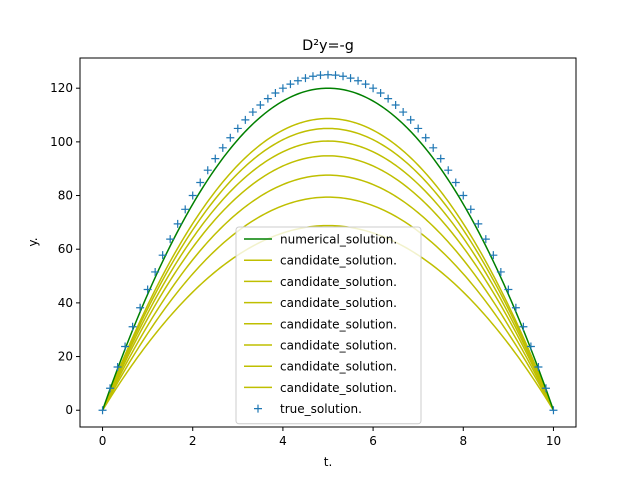 This screenshot has height=480, width=640. I want to click on x-tick-label-3: 6, so click(373, 441).